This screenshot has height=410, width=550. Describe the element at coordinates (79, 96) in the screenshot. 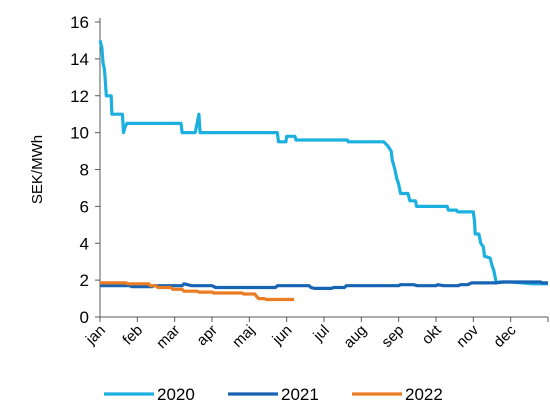

I see `y-tick-label: 12` at that location.